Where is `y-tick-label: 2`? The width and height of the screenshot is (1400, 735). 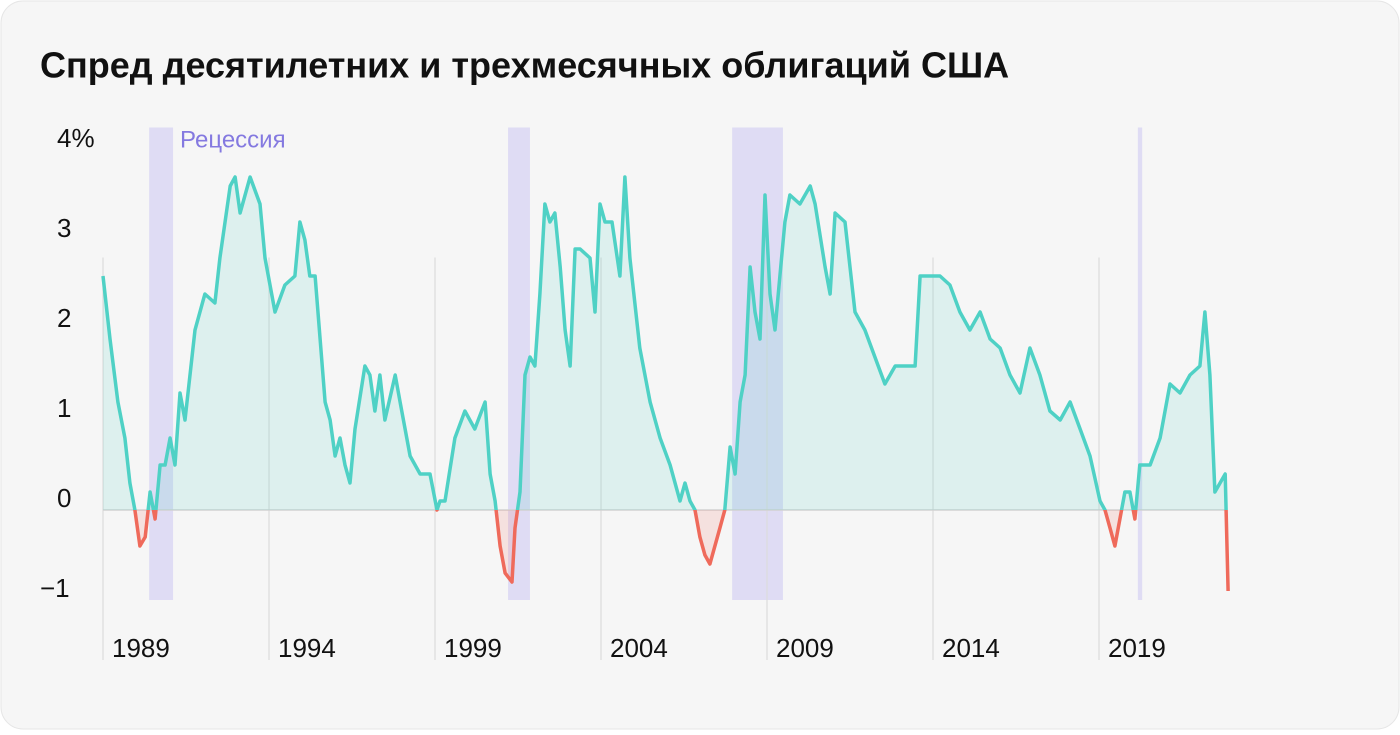
y-tick-label: 2 is located at coordinates (64, 318).